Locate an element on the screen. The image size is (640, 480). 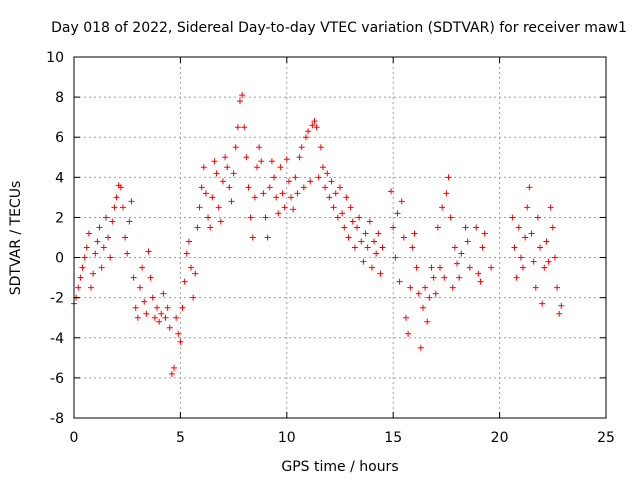
y-tick-label: 4 is located at coordinates (59, 178).